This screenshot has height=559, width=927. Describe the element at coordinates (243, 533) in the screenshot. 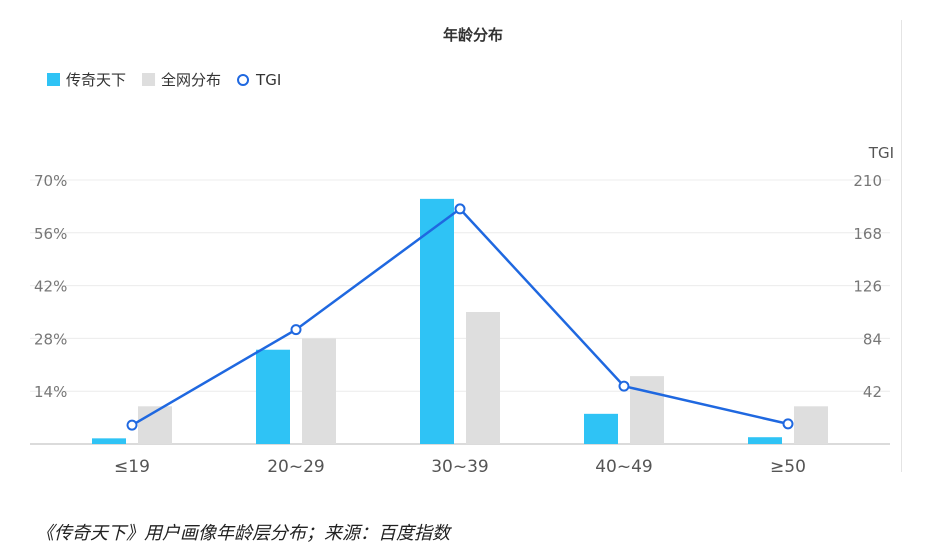

I see `figure-caption: 《传奇天下》用户画像年龄层分布；来源：百度指数` at that location.